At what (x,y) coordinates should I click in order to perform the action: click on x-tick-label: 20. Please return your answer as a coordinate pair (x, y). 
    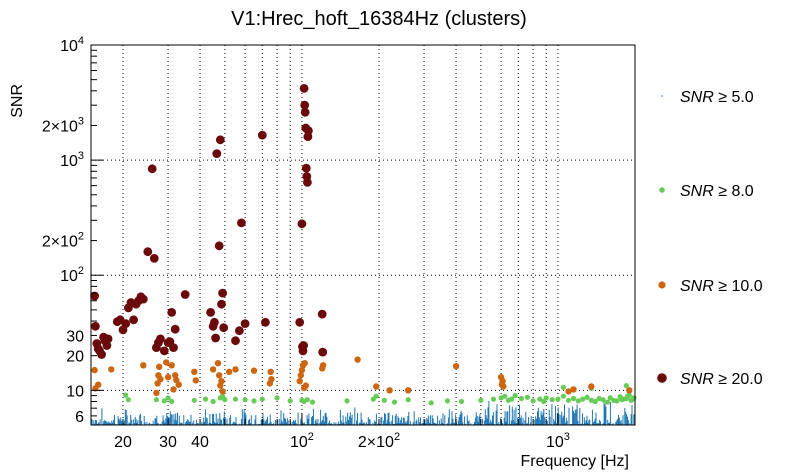
    Looking at the image, I should click on (123, 442).